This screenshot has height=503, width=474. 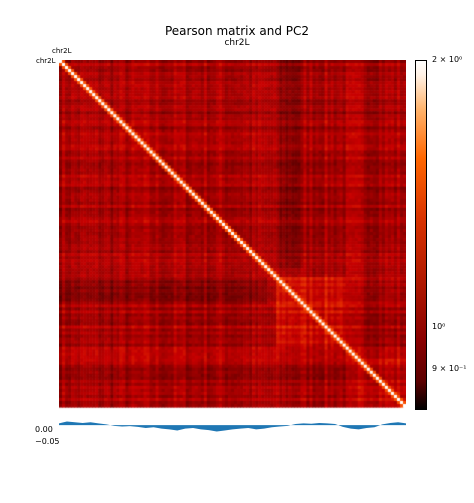 I want to click on x-tick-label: chr2L, so click(x=62, y=51).